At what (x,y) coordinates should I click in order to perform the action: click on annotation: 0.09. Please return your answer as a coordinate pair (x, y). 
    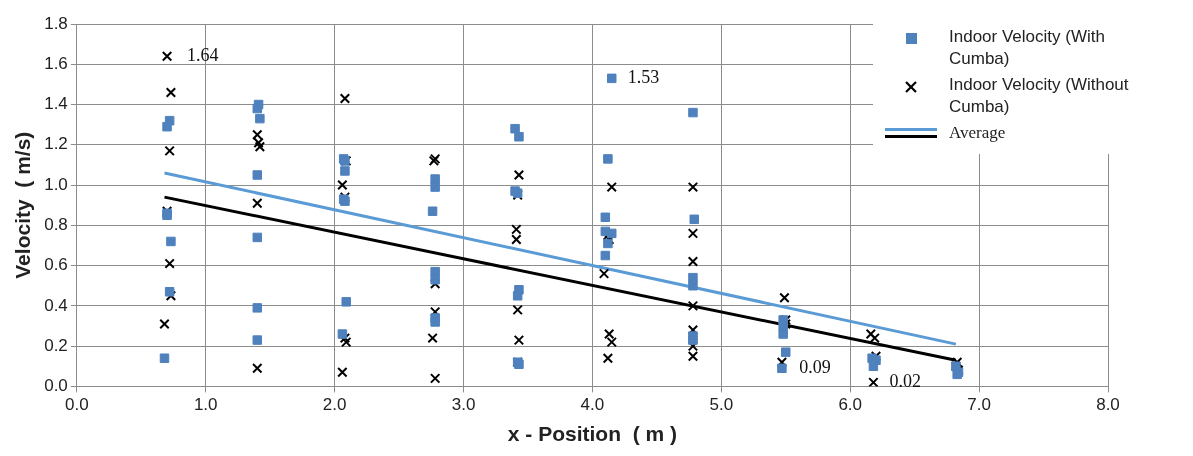
    Looking at the image, I should click on (815, 367).